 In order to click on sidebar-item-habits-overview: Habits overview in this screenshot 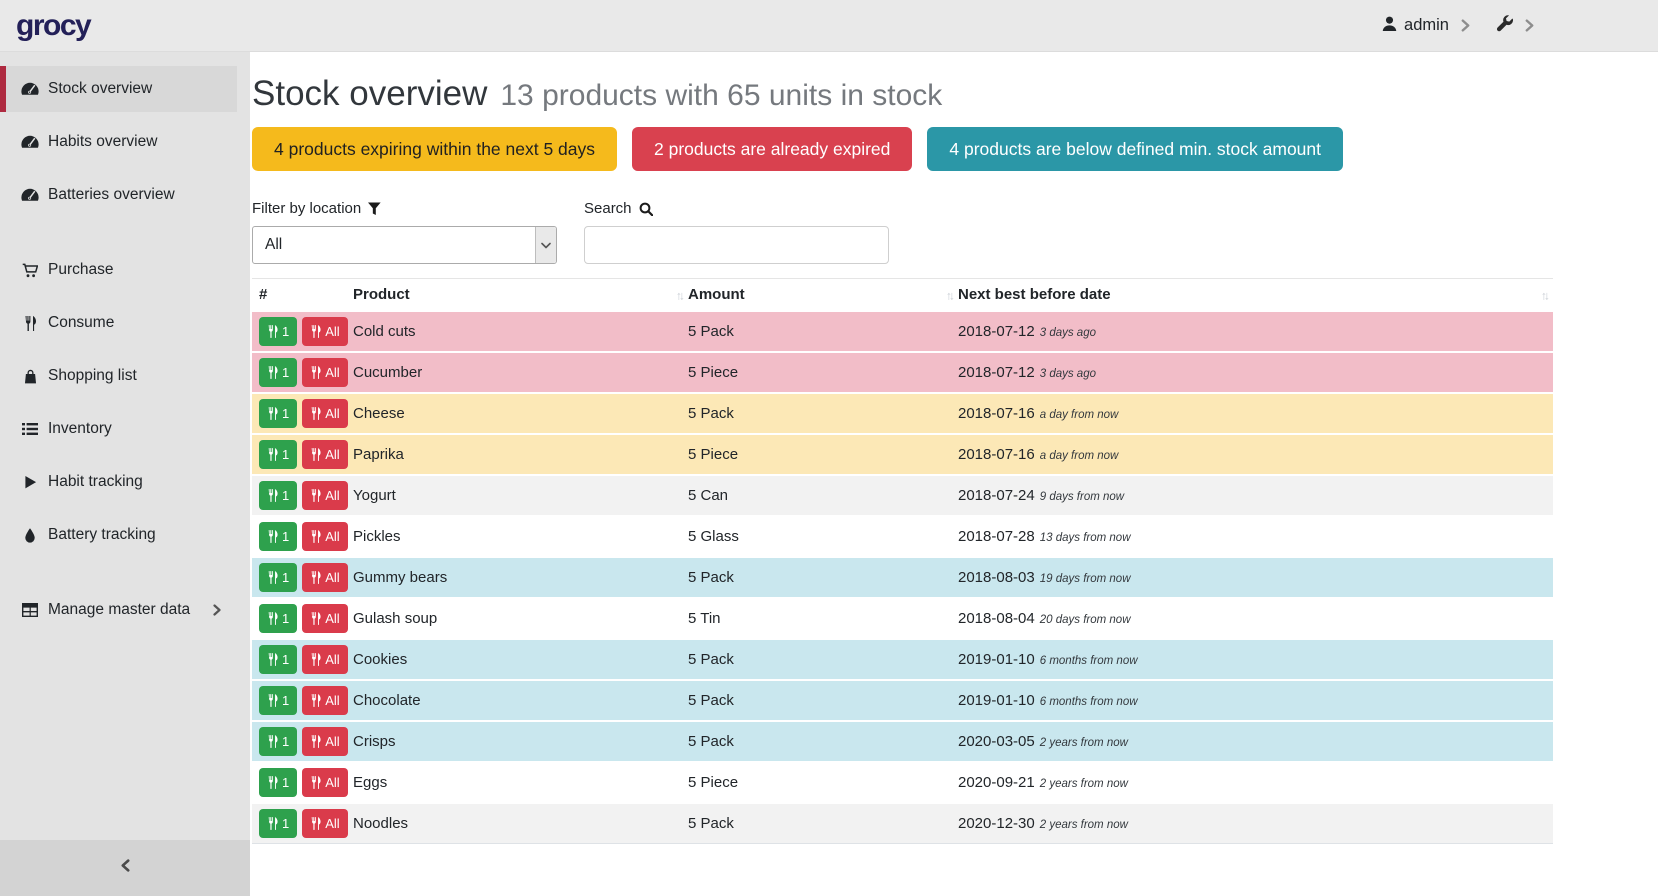, I will do `click(118, 142)`.